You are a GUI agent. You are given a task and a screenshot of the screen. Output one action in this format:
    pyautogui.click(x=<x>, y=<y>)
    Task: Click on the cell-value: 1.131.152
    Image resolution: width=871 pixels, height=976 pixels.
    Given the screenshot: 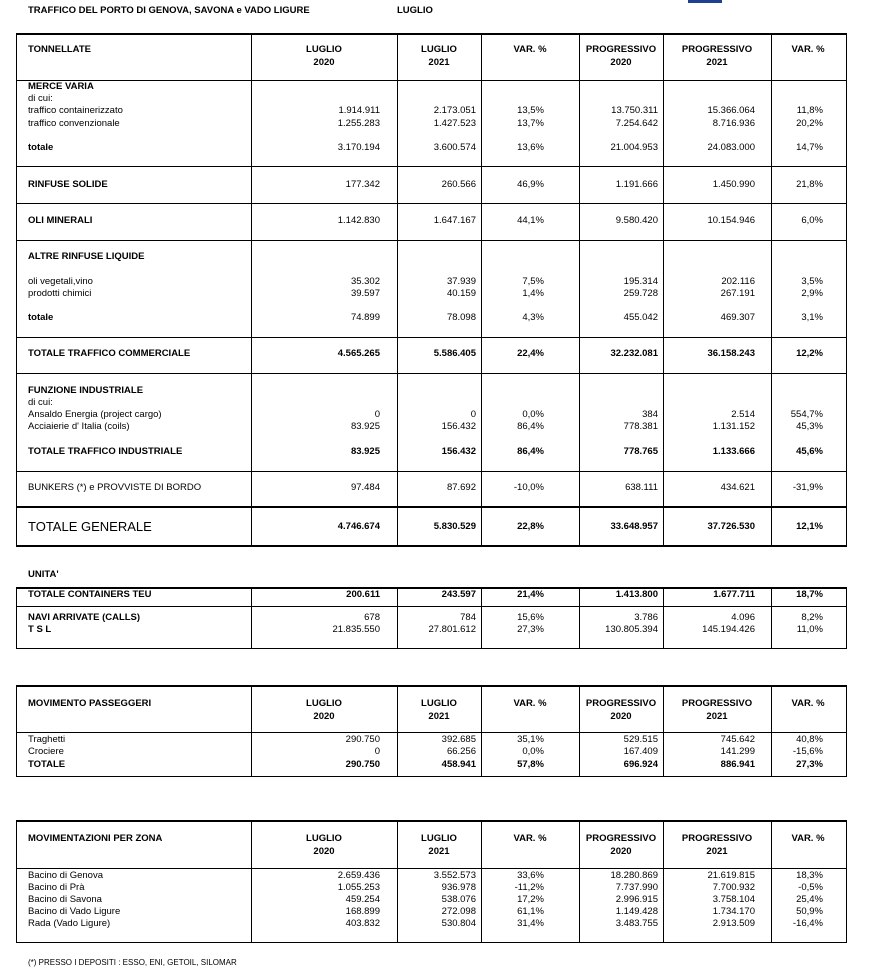 What is the action you would take?
    pyautogui.click(x=733, y=426)
    